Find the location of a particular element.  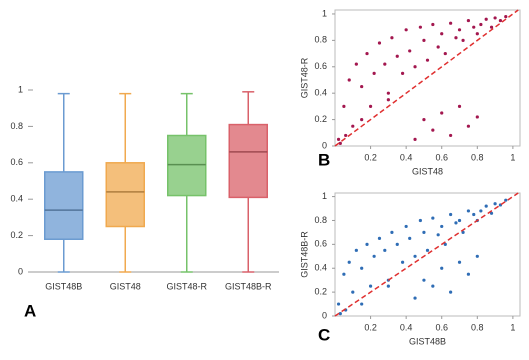

y-tick-label: 0.2 is located at coordinates (320, 291).